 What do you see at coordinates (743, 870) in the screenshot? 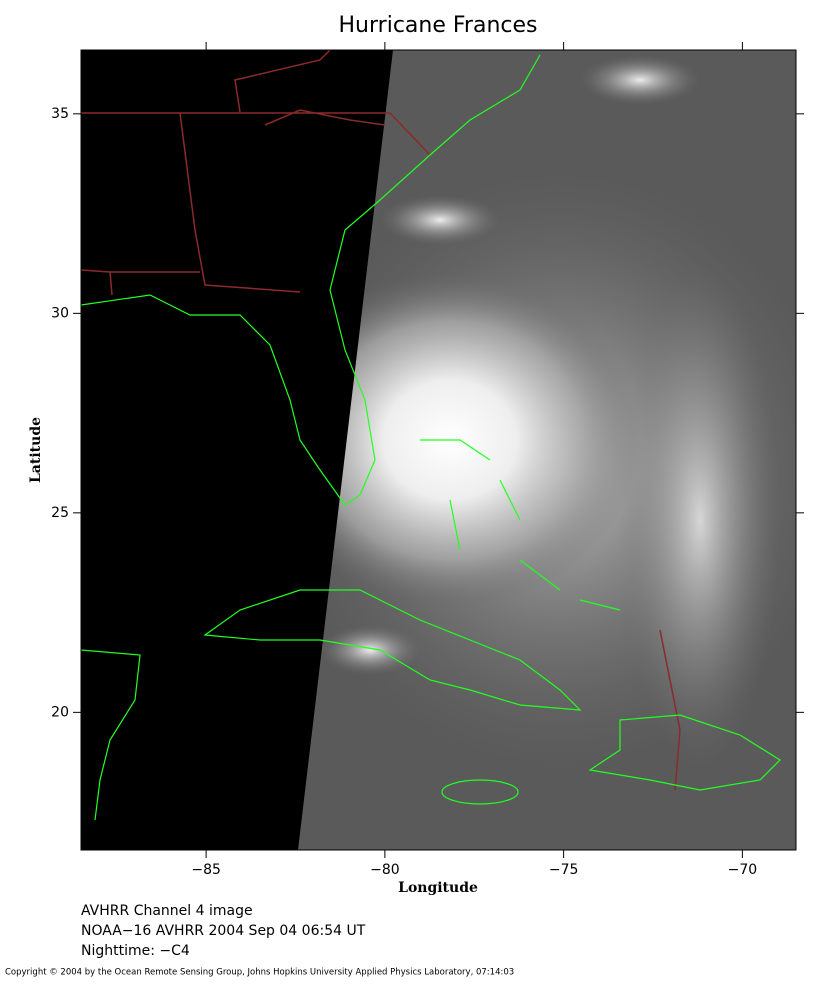
I see `x-tick-label: −70` at bounding box center [743, 870].